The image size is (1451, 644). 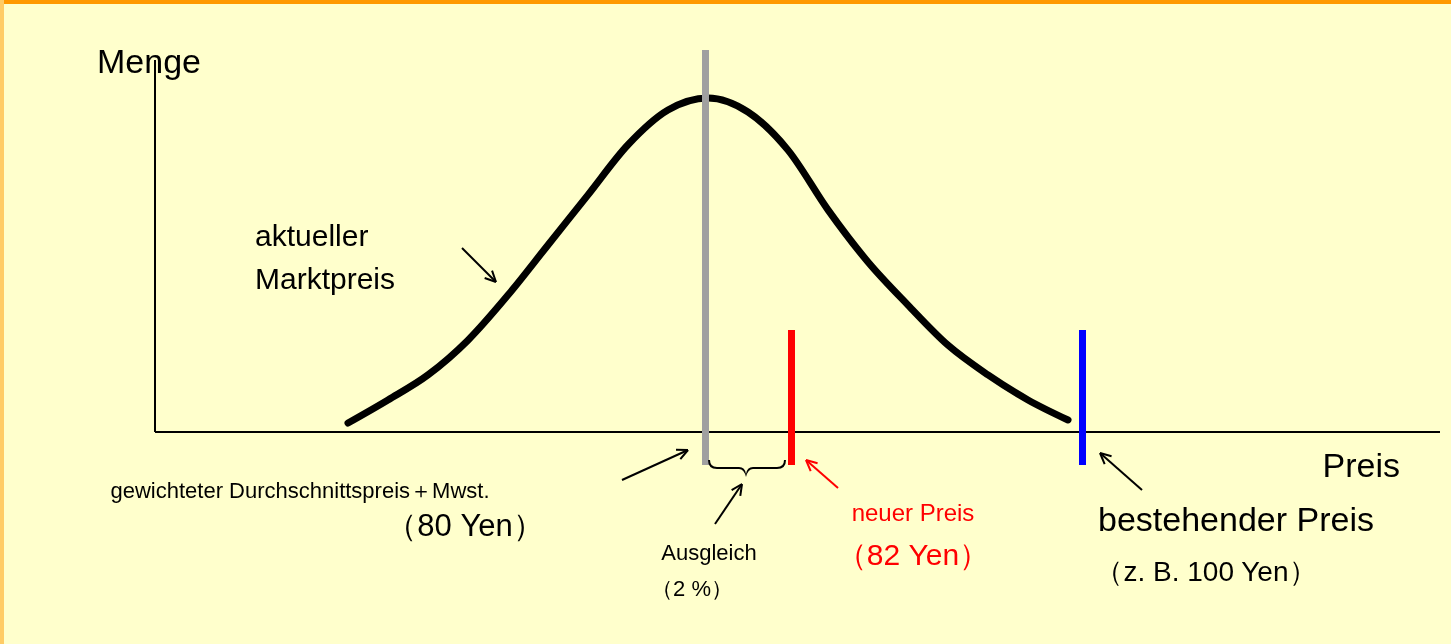 What do you see at coordinates (1361, 465) in the screenshot?
I see `x-axis-title: Preis` at bounding box center [1361, 465].